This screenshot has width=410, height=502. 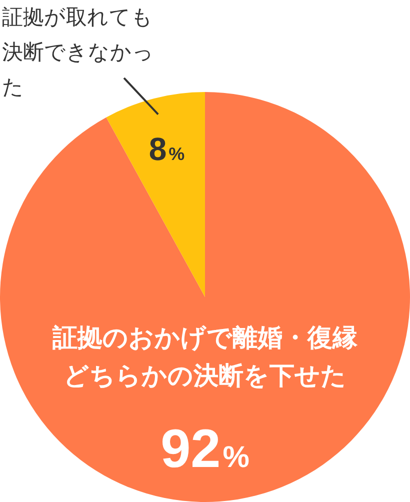 What do you see at coordinates (205, 449) in the screenshot?
I see `data-label: 92%` at bounding box center [205, 449].